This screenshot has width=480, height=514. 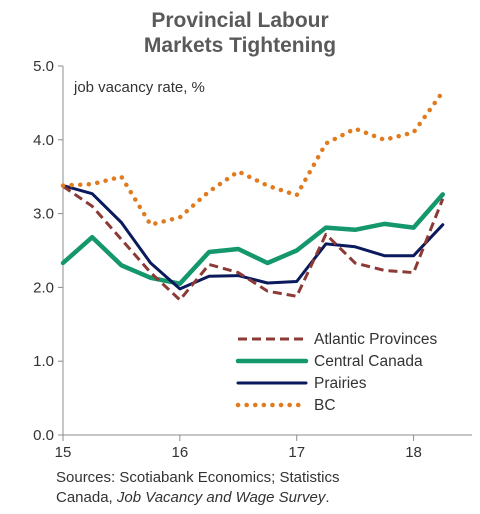 I want to click on chart-title-line-1: Provincial Labour, so click(x=240, y=20).